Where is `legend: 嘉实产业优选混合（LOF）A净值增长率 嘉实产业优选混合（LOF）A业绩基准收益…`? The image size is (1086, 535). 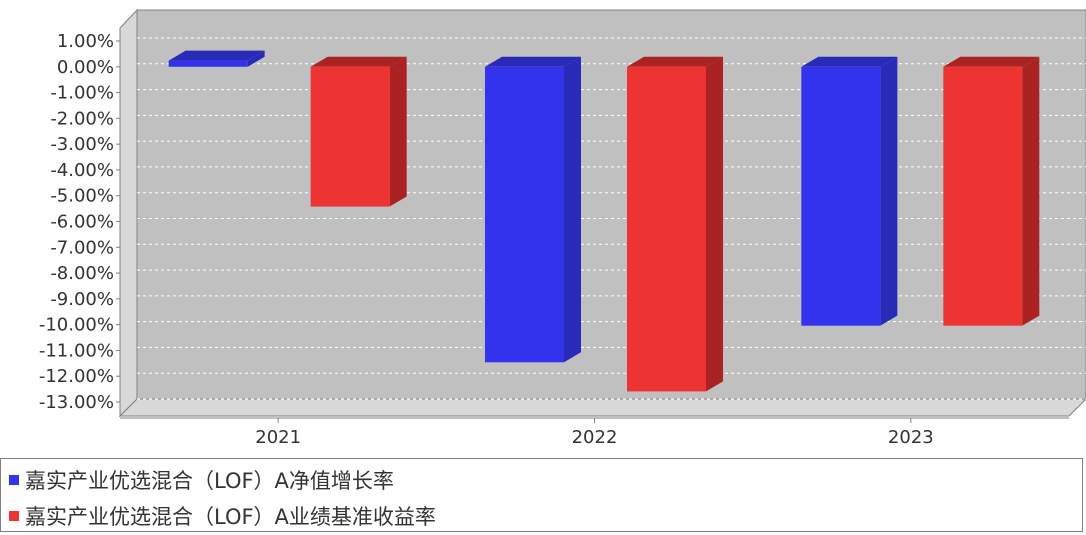 legend: 嘉实产业优选混合（LOF）A净值增长率 嘉实产业优选混合（LOF）A业绩基准收益… is located at coordinates (541, 495).